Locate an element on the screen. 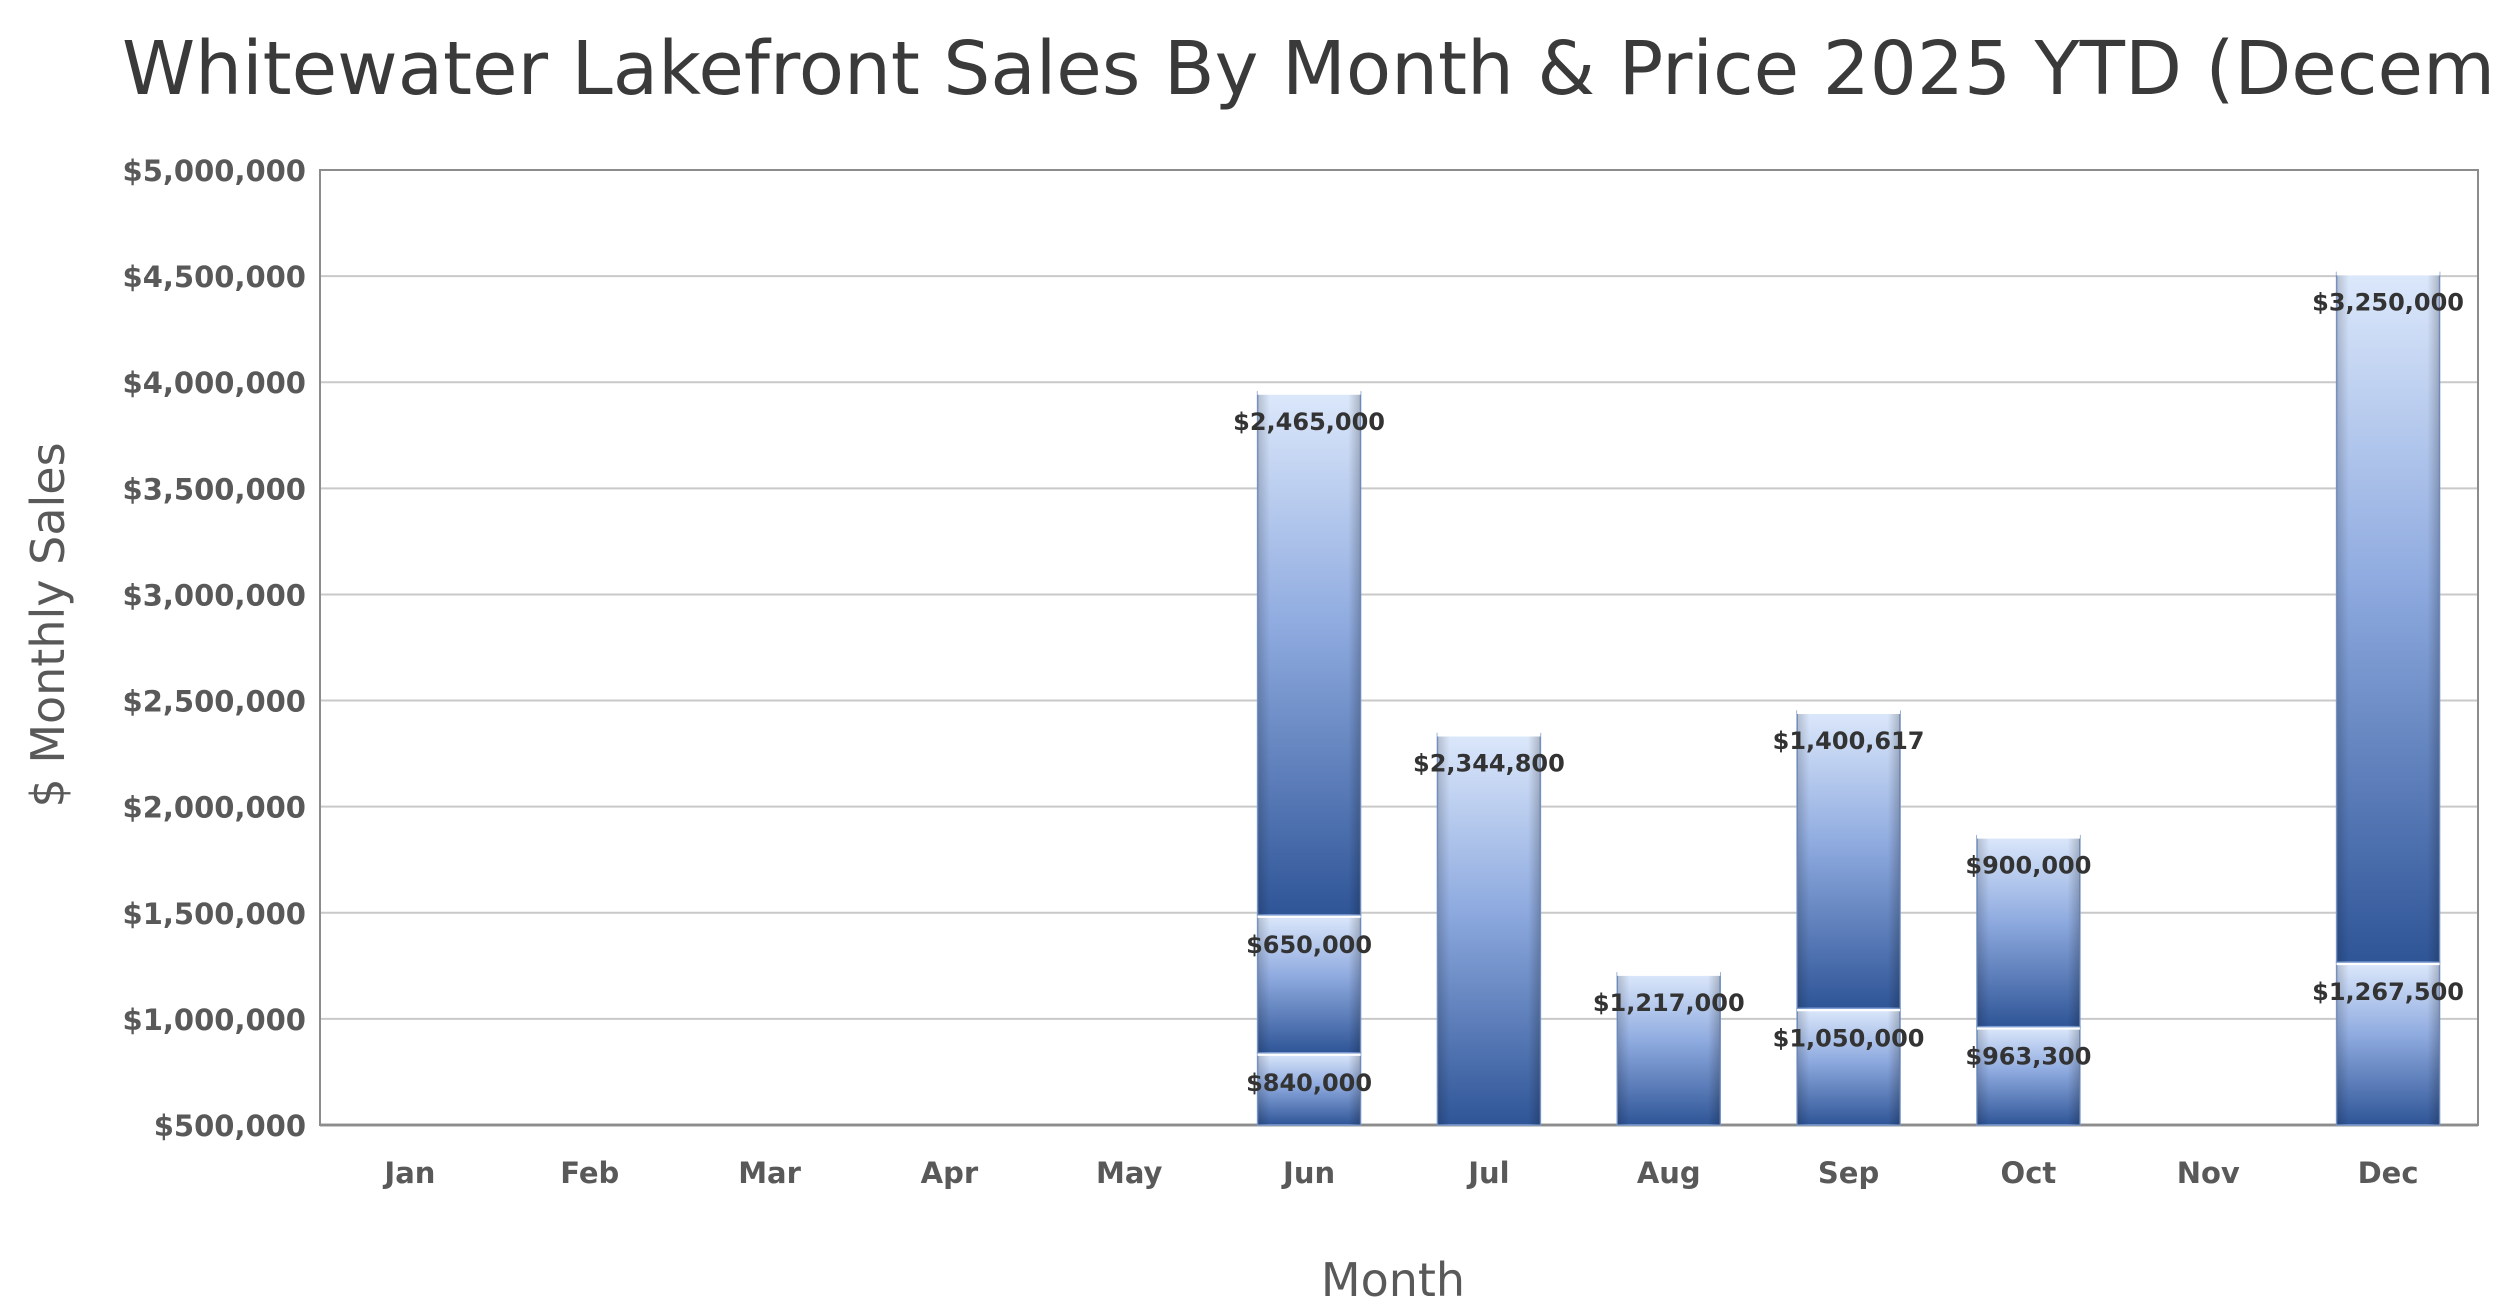 This screenshot has width=2500, height=1315. x-tick-label: Jun is located at coordinates (1308, 1173).